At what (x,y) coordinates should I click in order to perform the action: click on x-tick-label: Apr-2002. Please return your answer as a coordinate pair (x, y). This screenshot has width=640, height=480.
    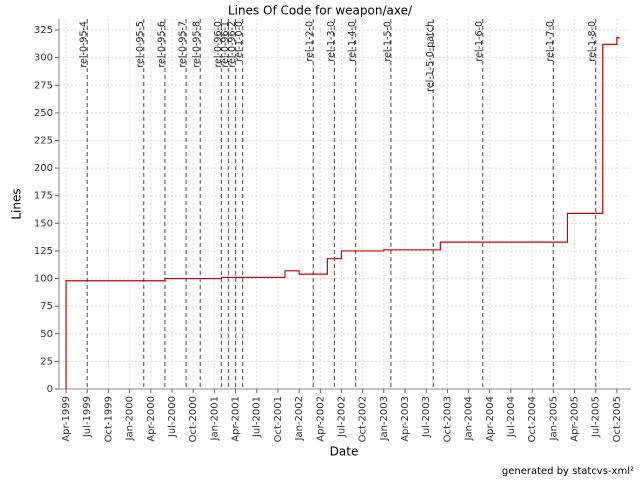
    Looking at the image, I should click on (320, 419).